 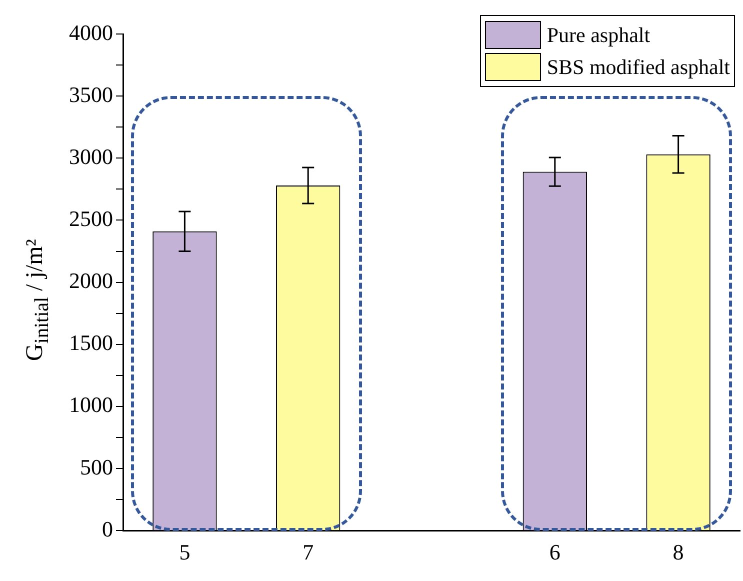 I want to click on x-tick-label: 7, so click(x=308, y=552).